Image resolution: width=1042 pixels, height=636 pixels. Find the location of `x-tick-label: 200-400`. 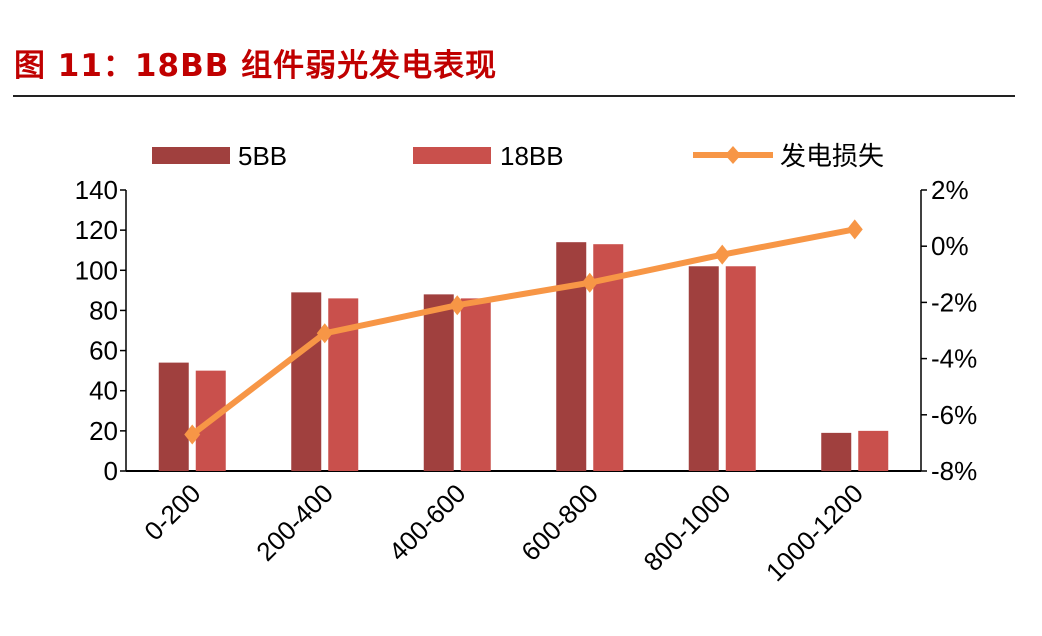

x-tick-label: 200-400 is located at coordinates (294, 522).